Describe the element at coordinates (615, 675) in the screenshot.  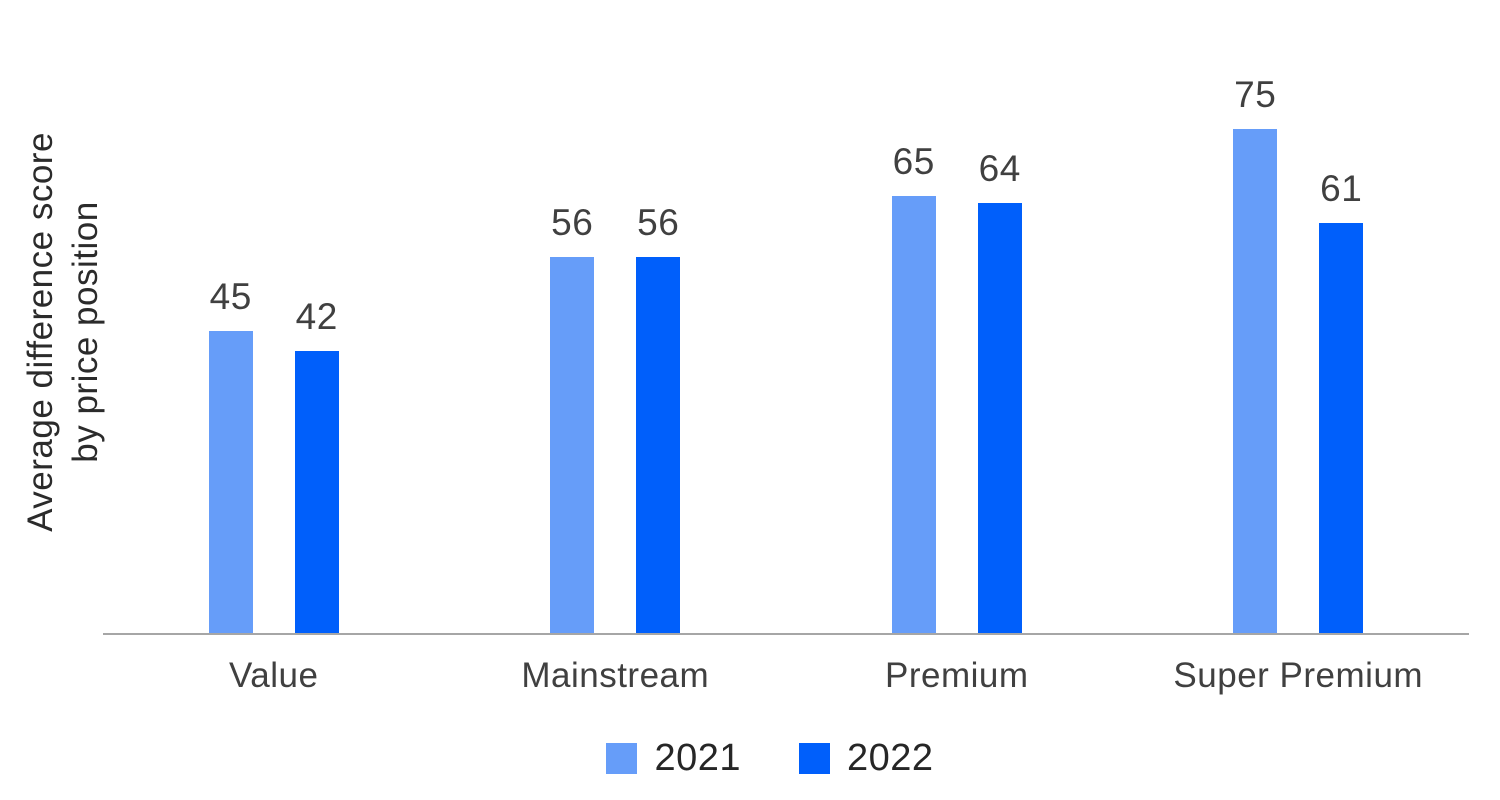
I see `category-label-mainstream: Mainstream` at that location.